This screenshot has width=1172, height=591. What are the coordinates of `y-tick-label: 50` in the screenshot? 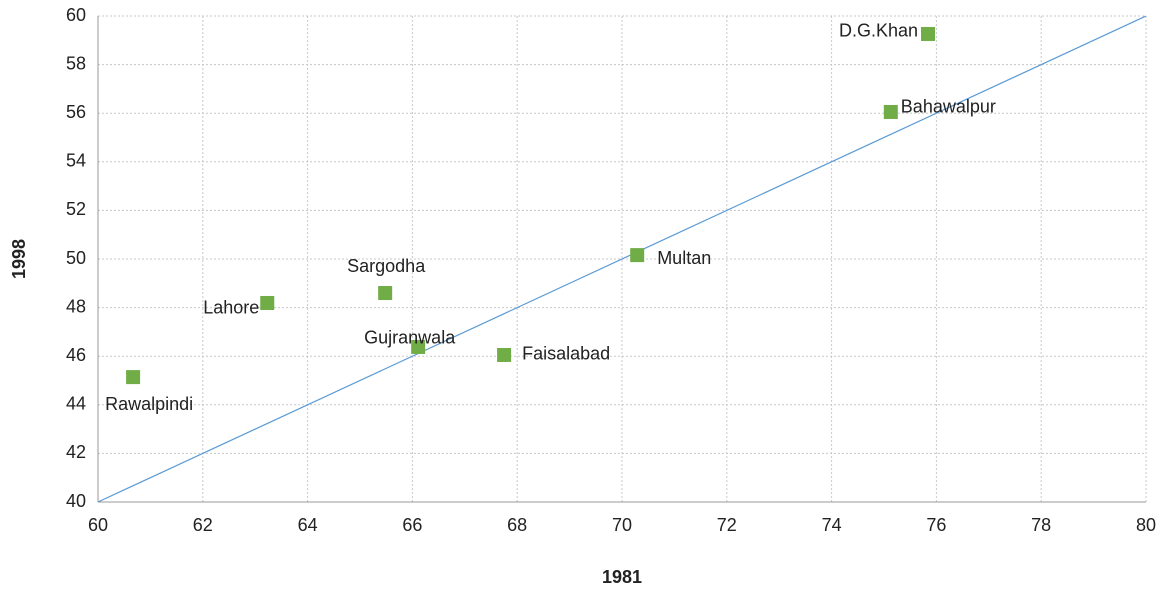 It's located at (76, 258).